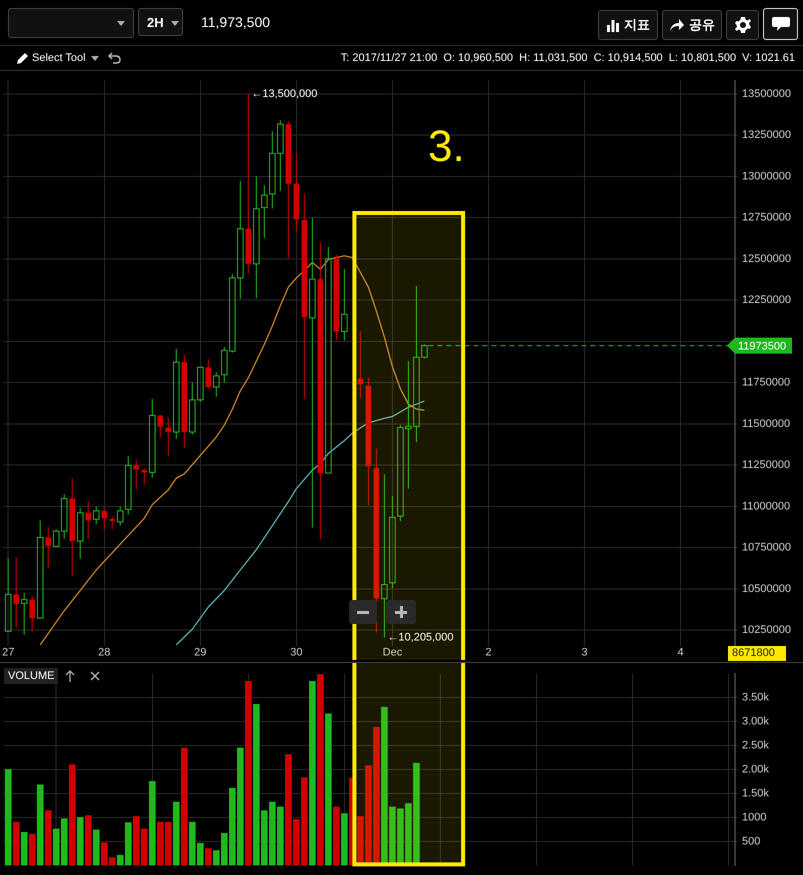  What do you see at coordinates (766, 176) in the screenshot?
I see `y-tick-label: 13000000` at bounding box center [766, 176].